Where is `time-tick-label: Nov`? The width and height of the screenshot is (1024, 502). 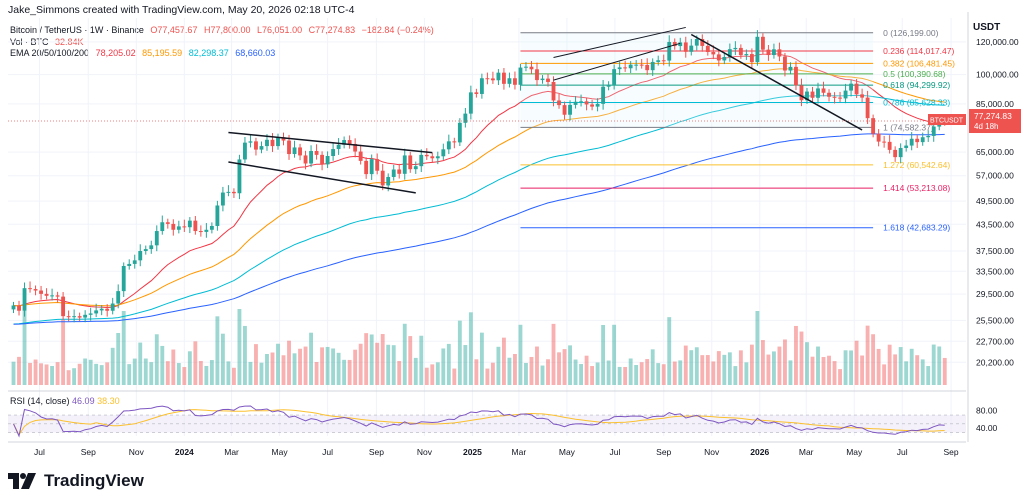 time-tick-label: Nov is located at coordinates (425, 452).